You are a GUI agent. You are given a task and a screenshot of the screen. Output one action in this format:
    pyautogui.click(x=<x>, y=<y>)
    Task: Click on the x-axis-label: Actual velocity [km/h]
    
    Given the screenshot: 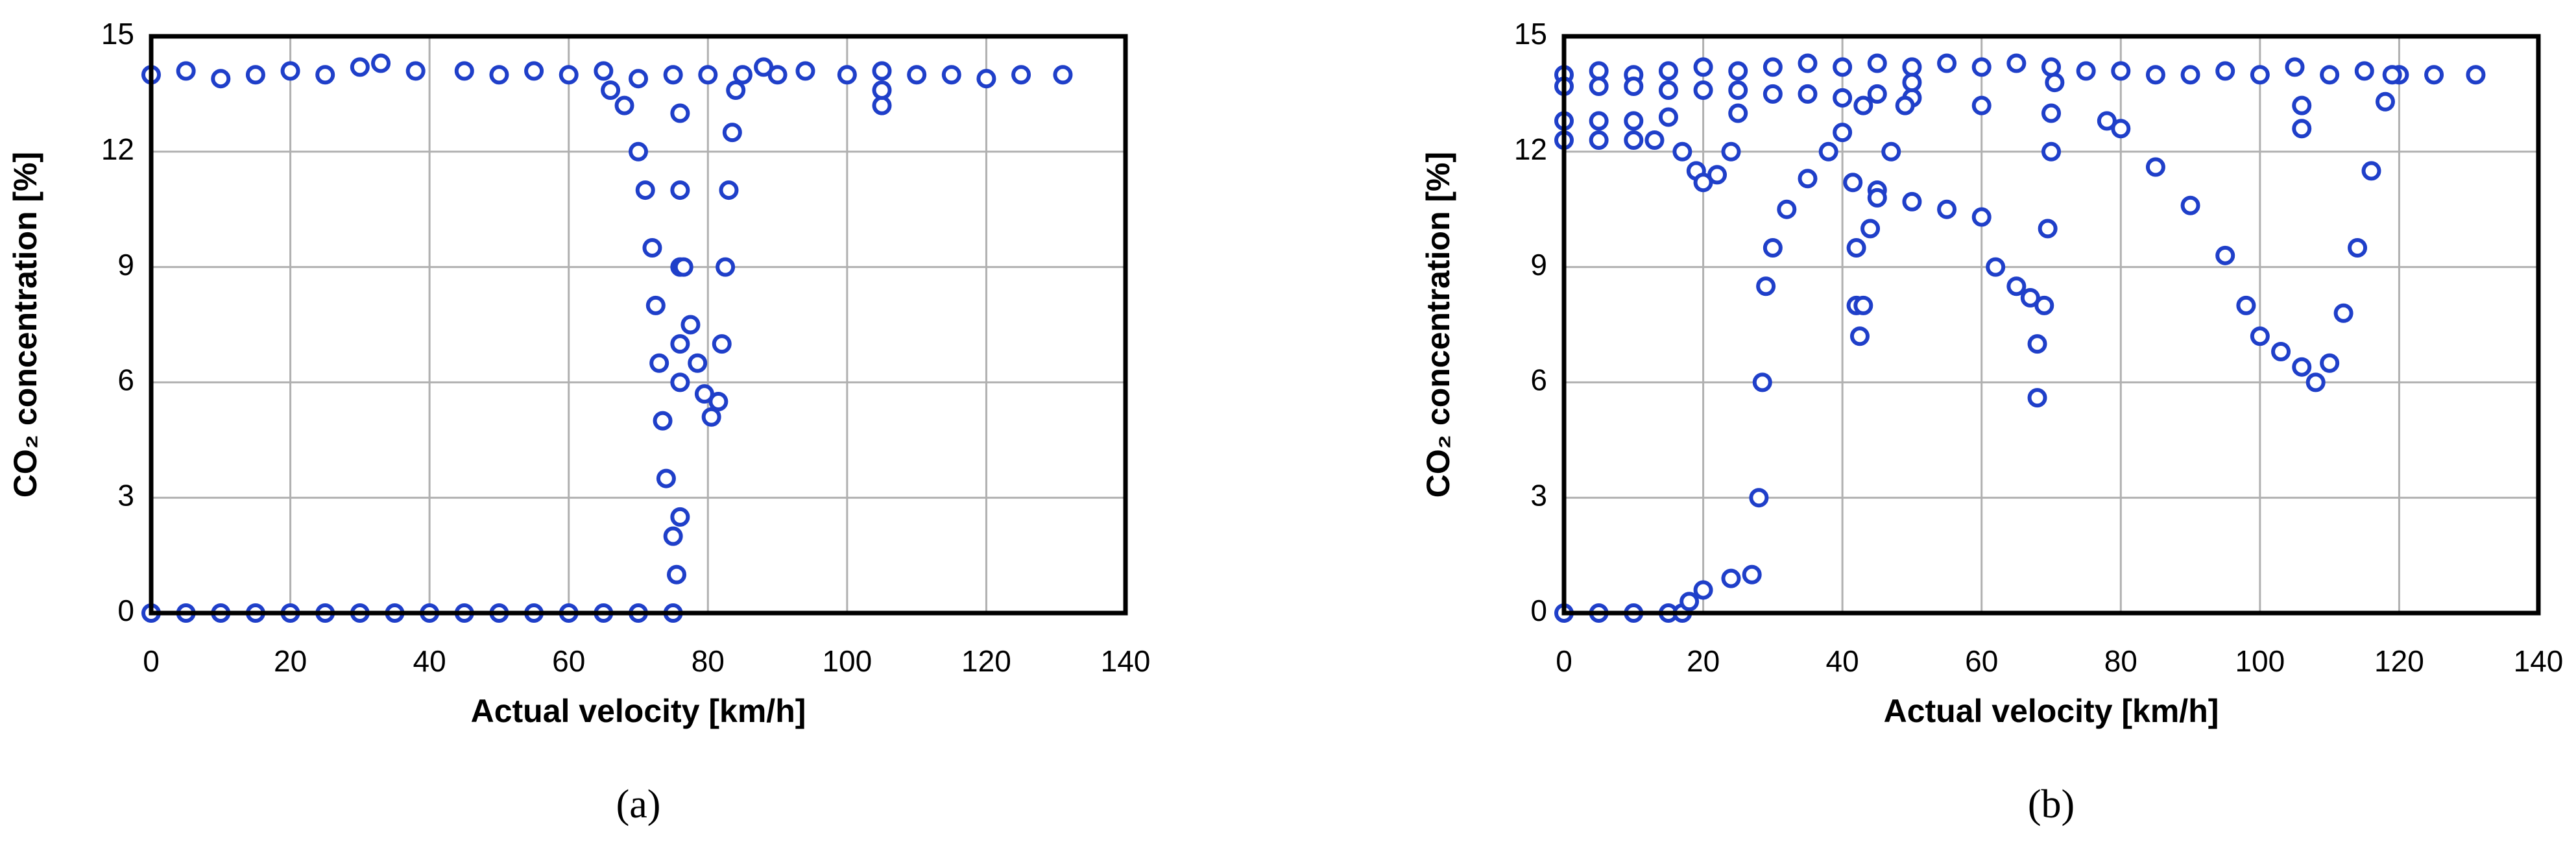 What is the action you would take?
    pyautogui.click(x=2051, y=711)
    